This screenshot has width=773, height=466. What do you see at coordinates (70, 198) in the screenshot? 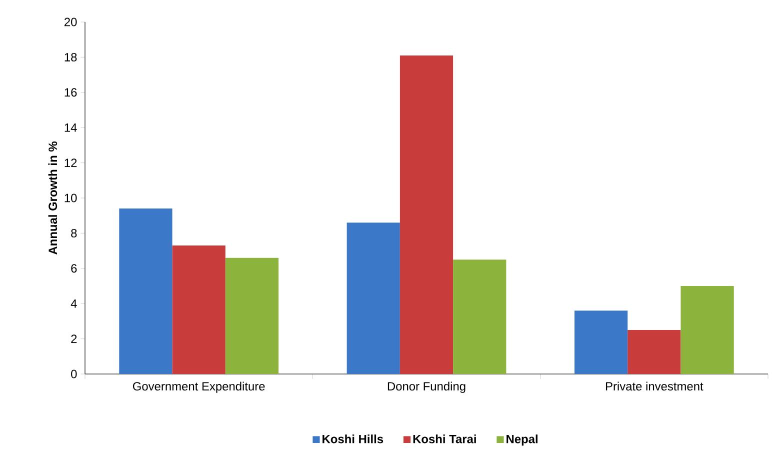
I see `y-tick-label: 10` at bounding box center [70, 198].